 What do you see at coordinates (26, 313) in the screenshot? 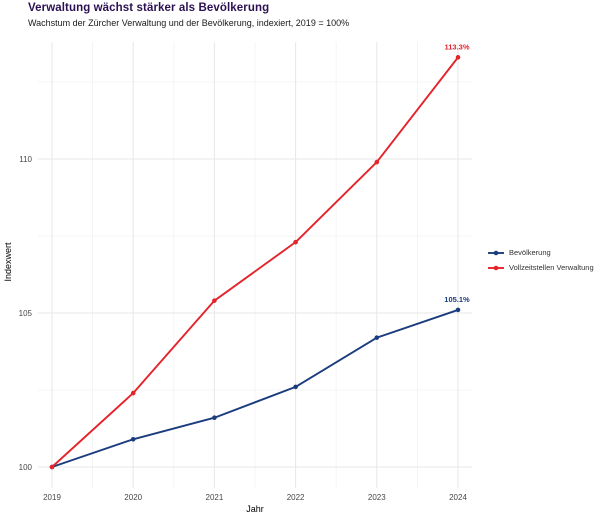
I see `y-axis-tick-label: 105` at bounding box center [26, 313].